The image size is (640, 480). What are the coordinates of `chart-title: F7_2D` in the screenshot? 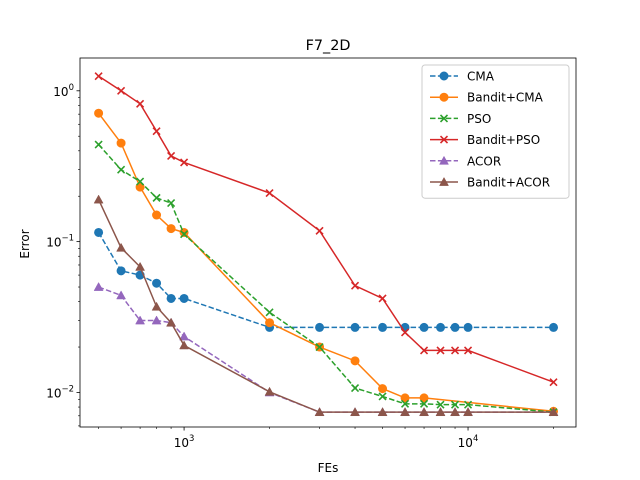 It's located at (328, 46).